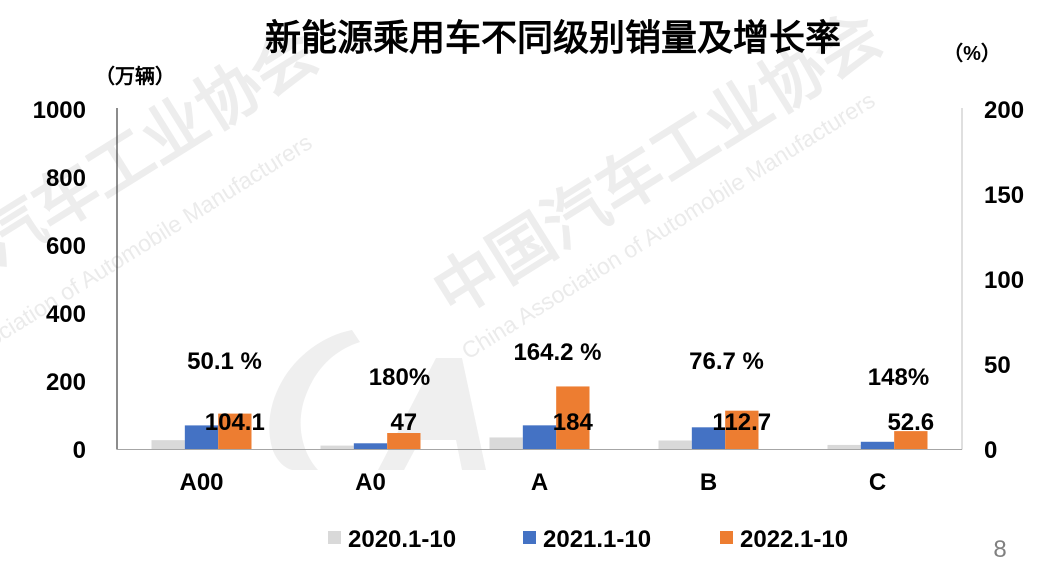 The image size is (1057, 565). What do you see at coordinates (877, 482) in the screenshot?
I see `x-tick-label-c: C` at bounding box center [877, 482].